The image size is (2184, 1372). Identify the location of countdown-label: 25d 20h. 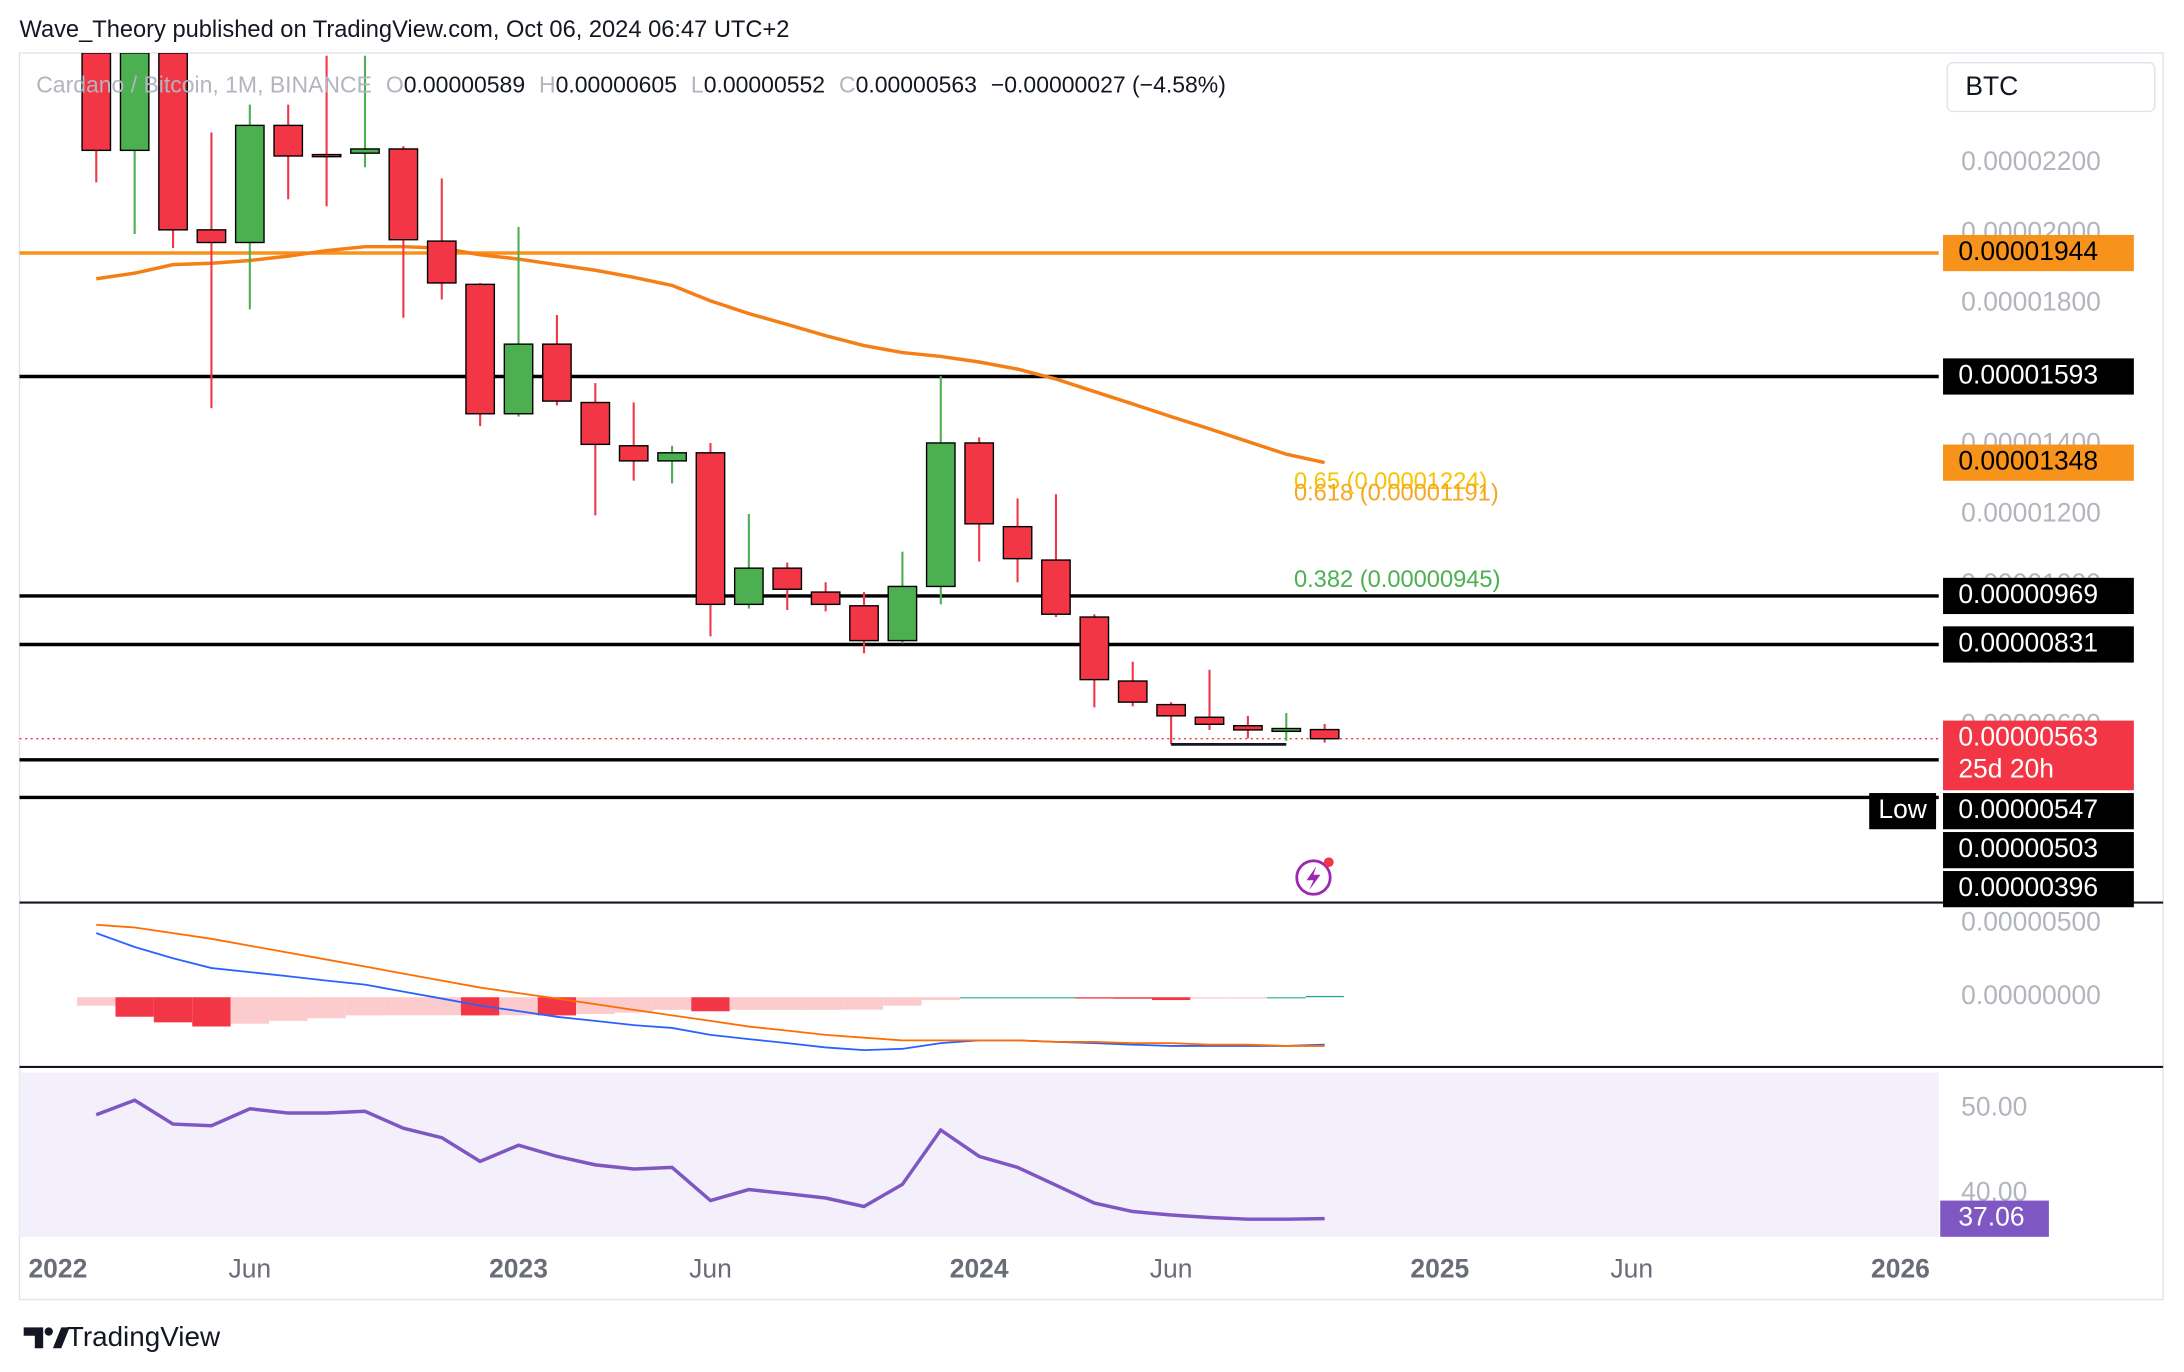
(2006, 769).